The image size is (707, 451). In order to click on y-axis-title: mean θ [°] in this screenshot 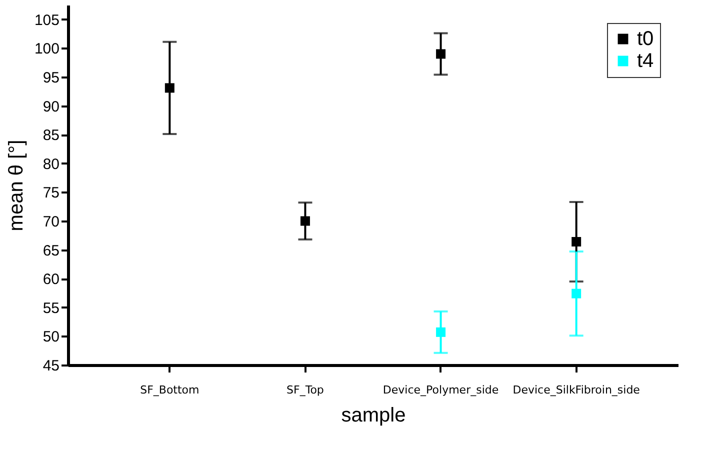, I will do `click(16, 186)`.